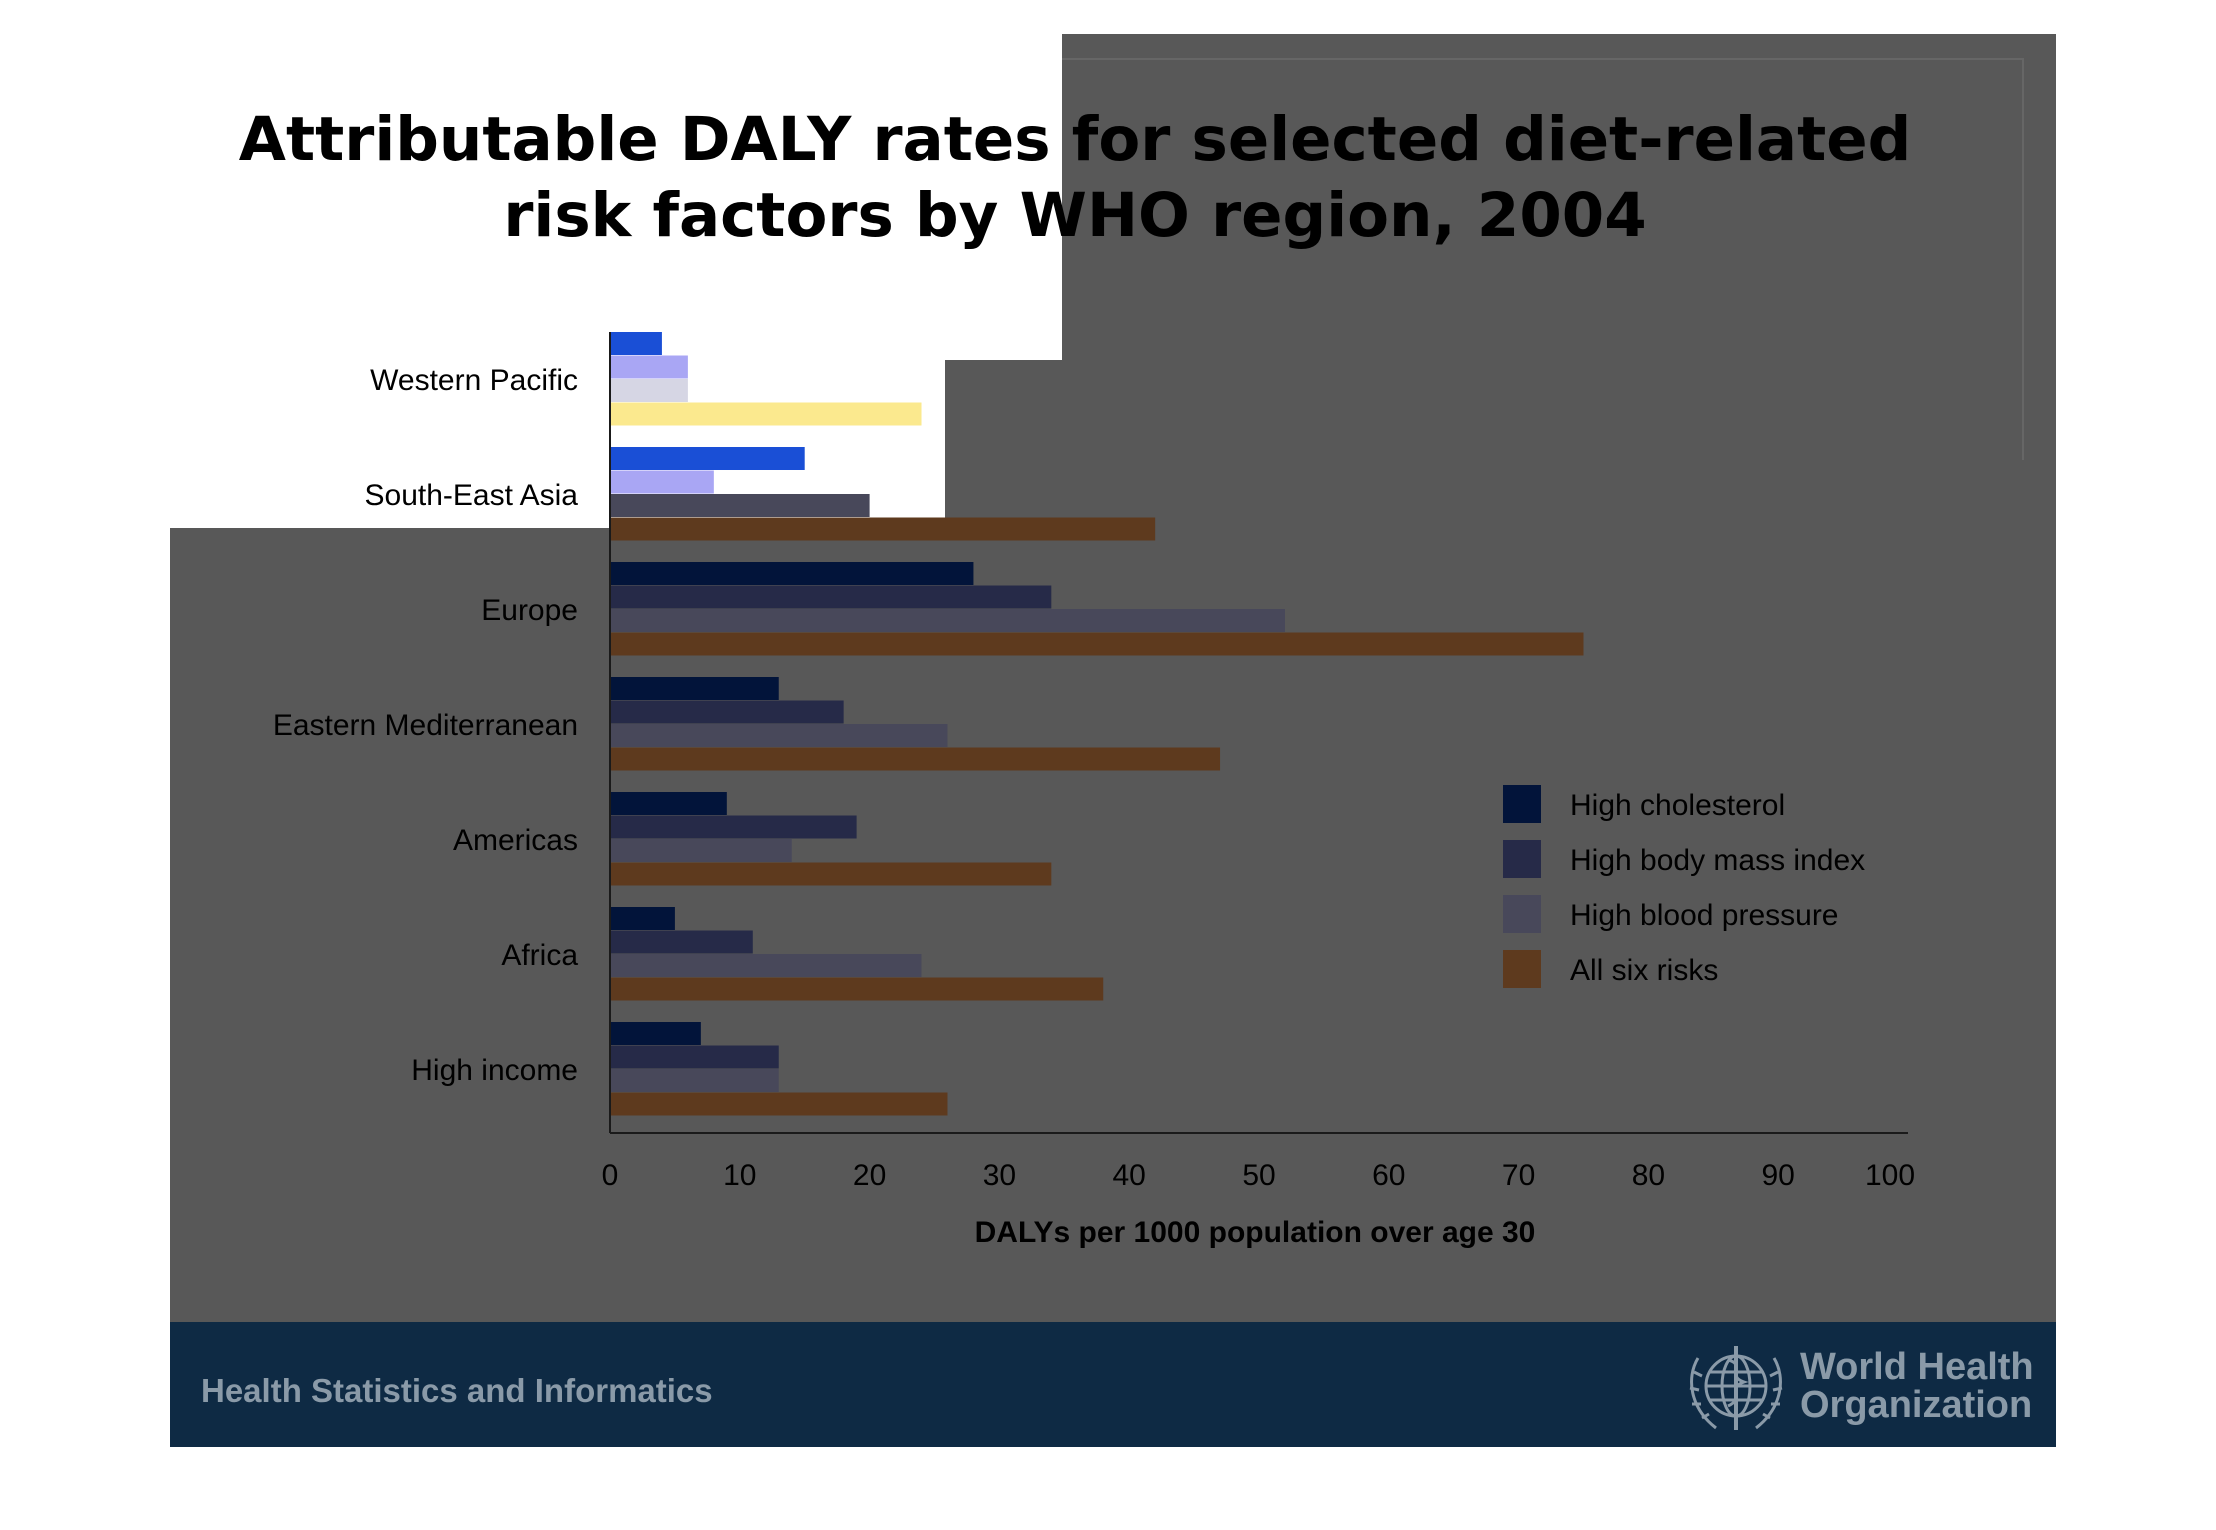 Image resolution: width=2216 pixels, height=1530 pixels. Describe the element at coordinates (649, 390) in the screenshot. I see `bar-western-pacific-high-blood-pressure` at that location.